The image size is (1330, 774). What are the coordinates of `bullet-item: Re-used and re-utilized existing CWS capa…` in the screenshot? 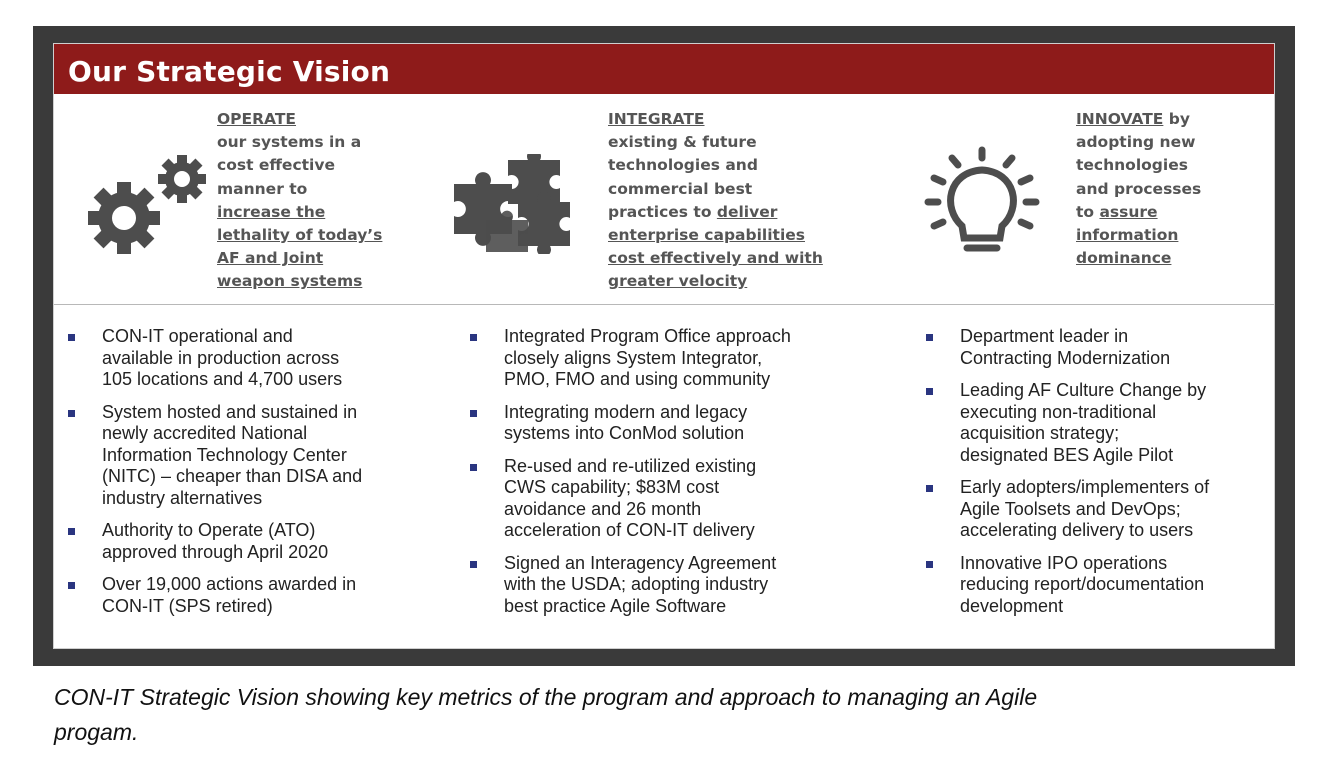 It's located at (680, 499).